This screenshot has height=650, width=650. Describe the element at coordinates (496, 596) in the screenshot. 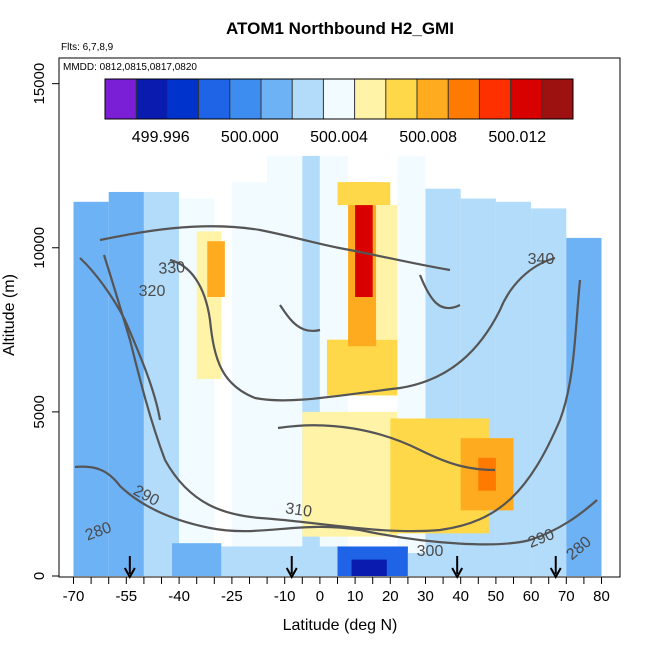

I see `x-tick-label: 50` at that location.